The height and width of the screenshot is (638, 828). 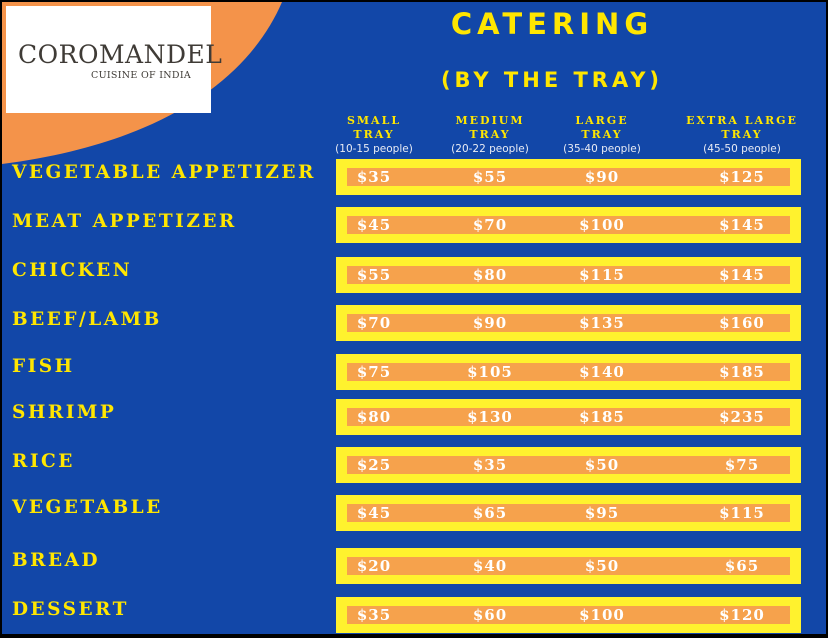 I want to click on column-header-line1: SMALL, so click(x=374, y=120).